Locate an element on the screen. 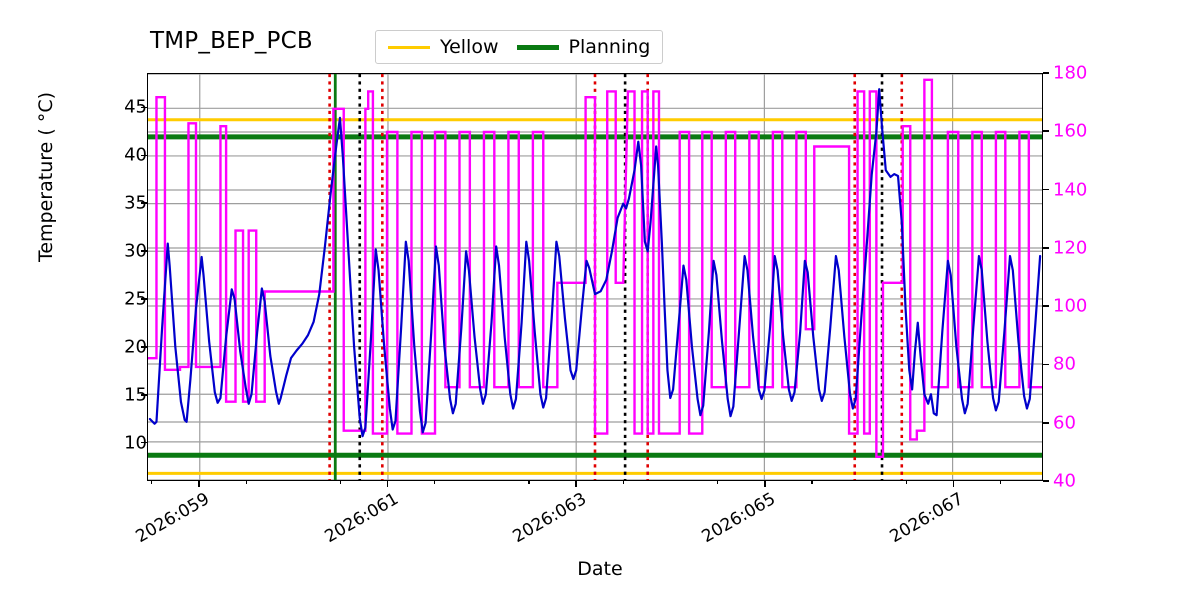  y-right-tick-label: 40 is located at coordinates (1064, 481).